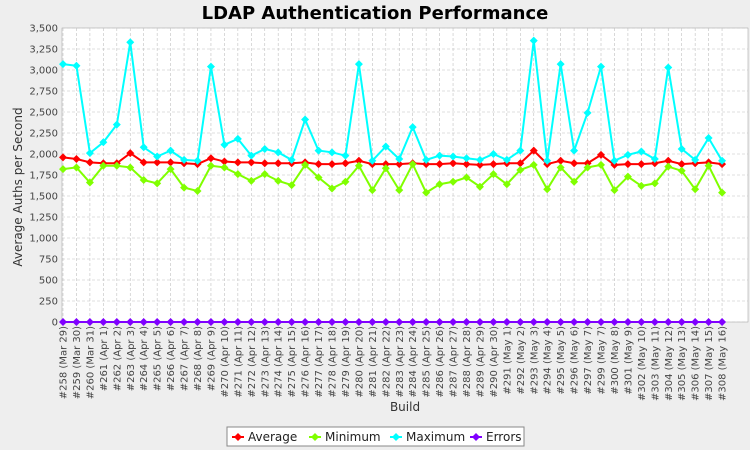  I want to click on x-tick-label: #262 (Apr 2), so click(117, 358).